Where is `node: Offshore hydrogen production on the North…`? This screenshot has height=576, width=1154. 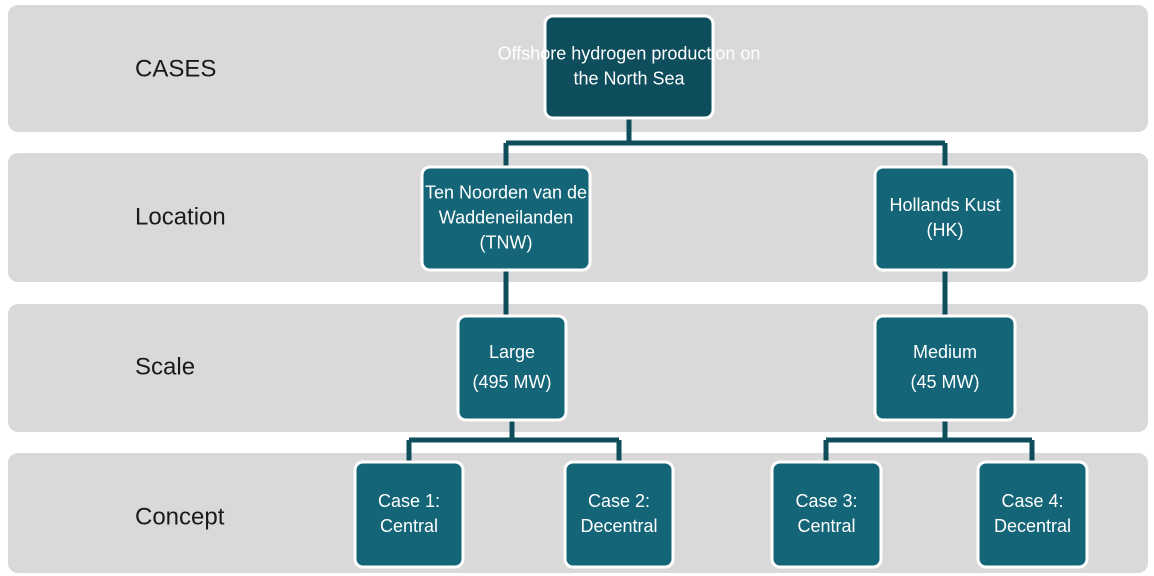
node: Offshore hydrogen production on the North… is located at coordinates (629, 67).